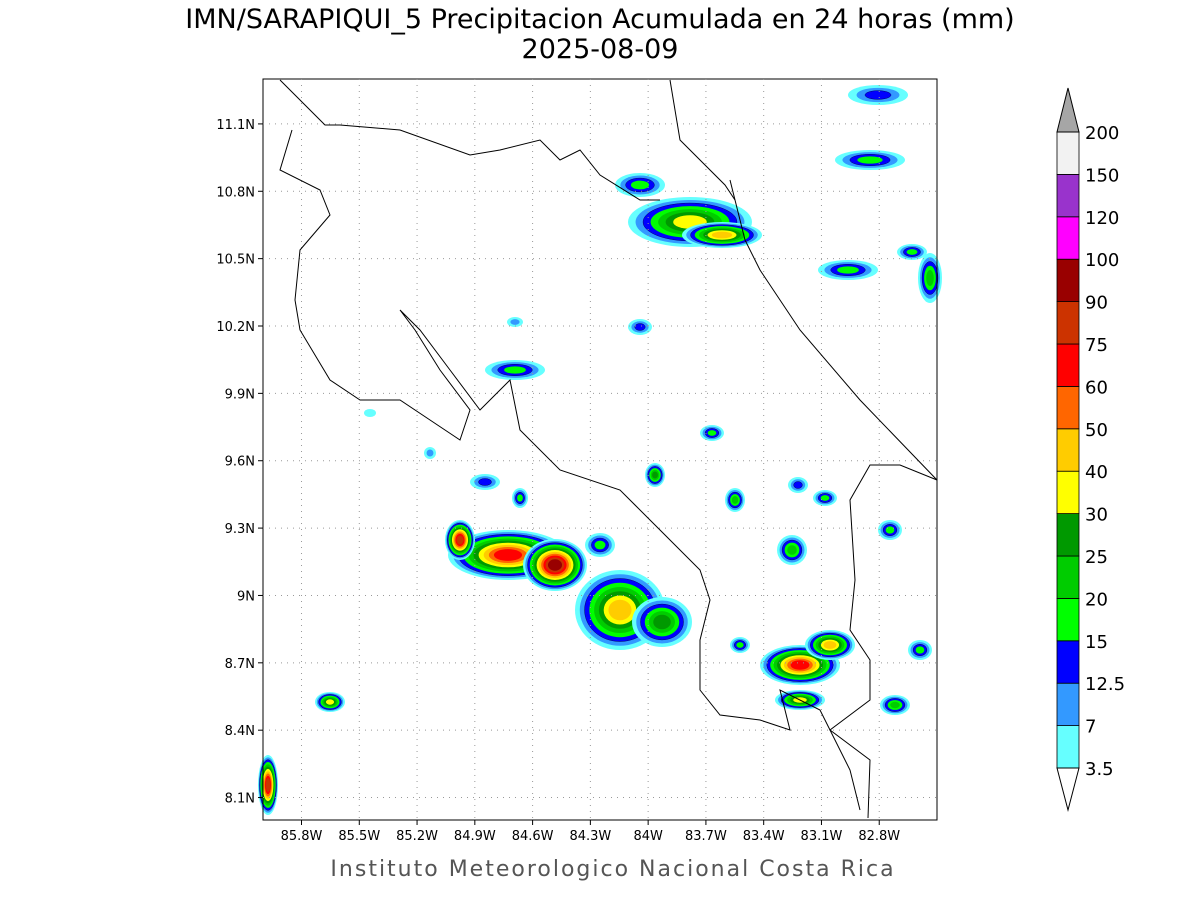 The width and height of the screenshot is (1200, 900). Describe the element at coordinates (1102, 218) in the screenshot. I see `colorbar-label: 120` at that location.